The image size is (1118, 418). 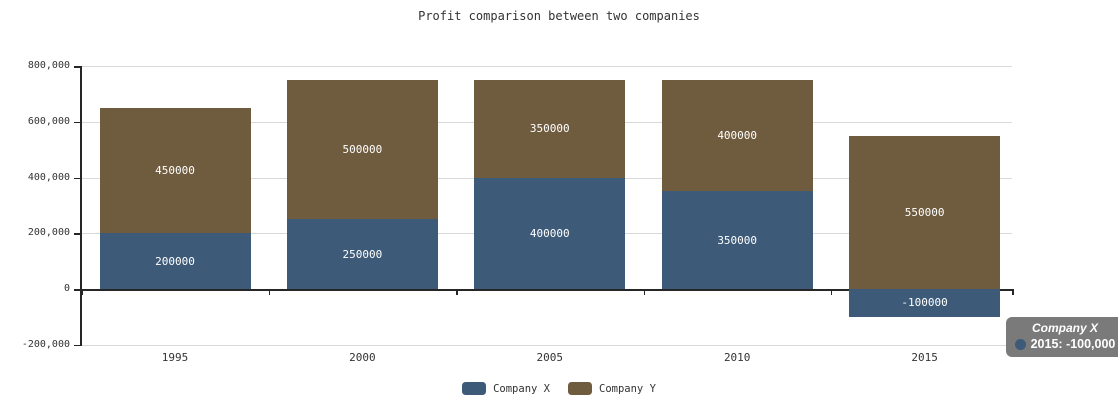 What do you see at coordinates (175, 357) in the screenshot?
I see `x-tick-label: 1995` at bounding box center [175, 357].